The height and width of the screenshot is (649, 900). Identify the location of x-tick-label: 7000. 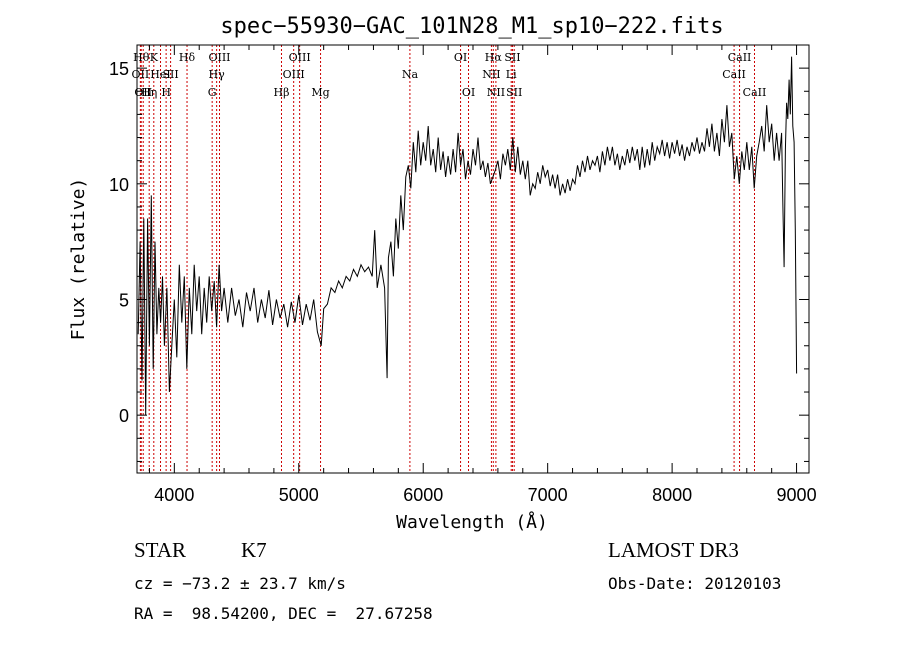
(548, 495).